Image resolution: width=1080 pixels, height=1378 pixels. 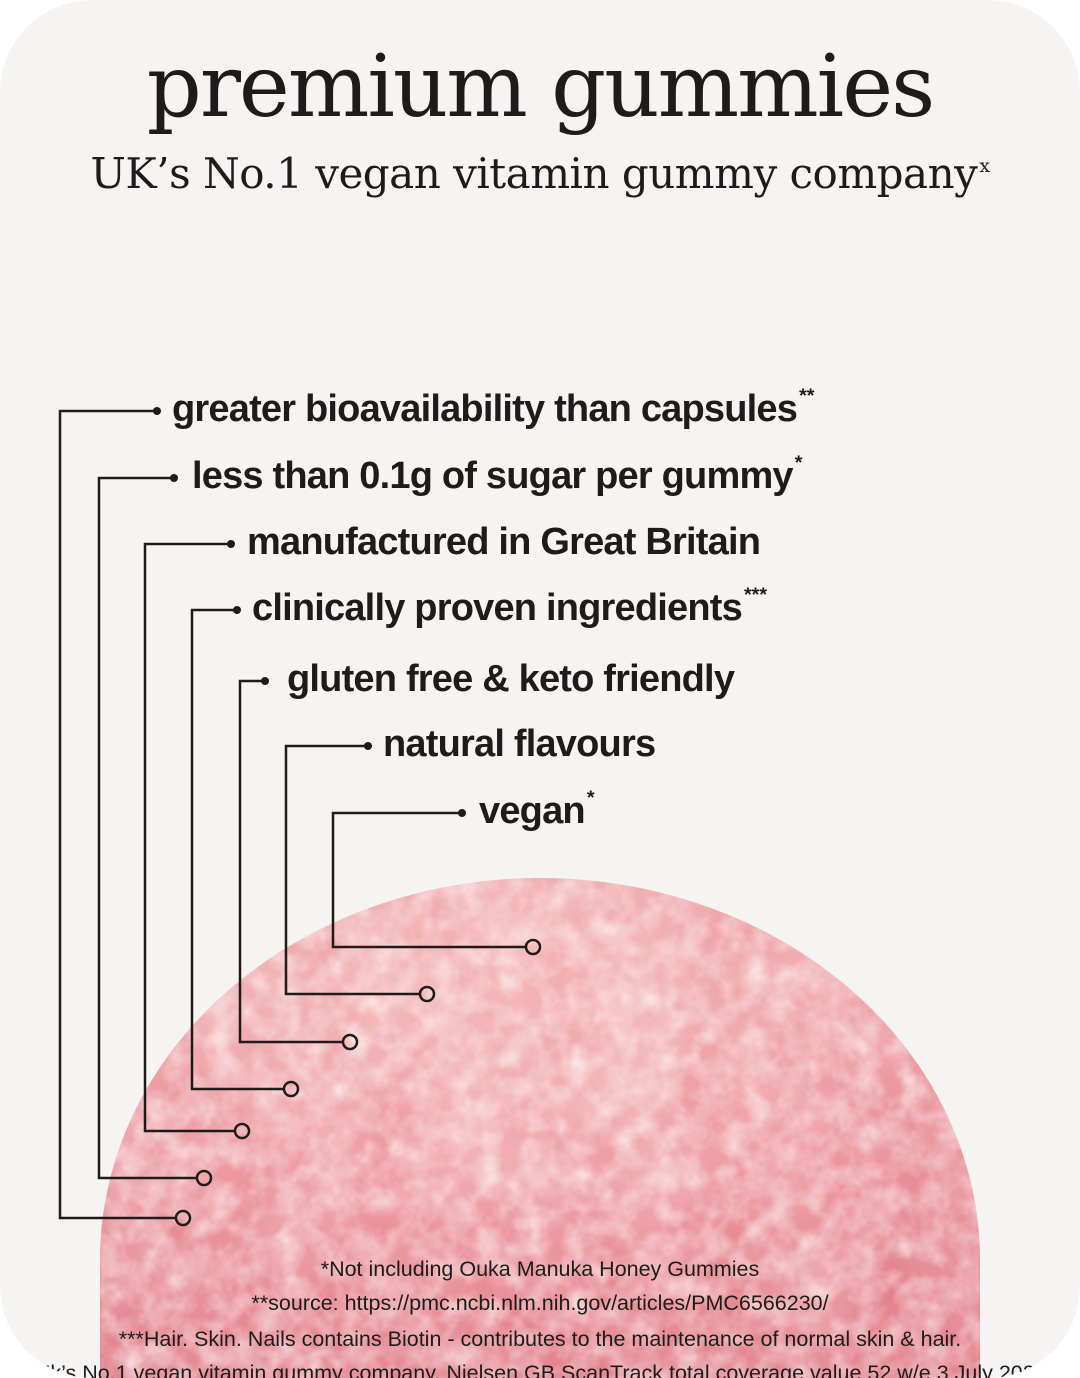 I want to click on benefit-text: gluten free & keto friendly, so click(x=511, y=679).